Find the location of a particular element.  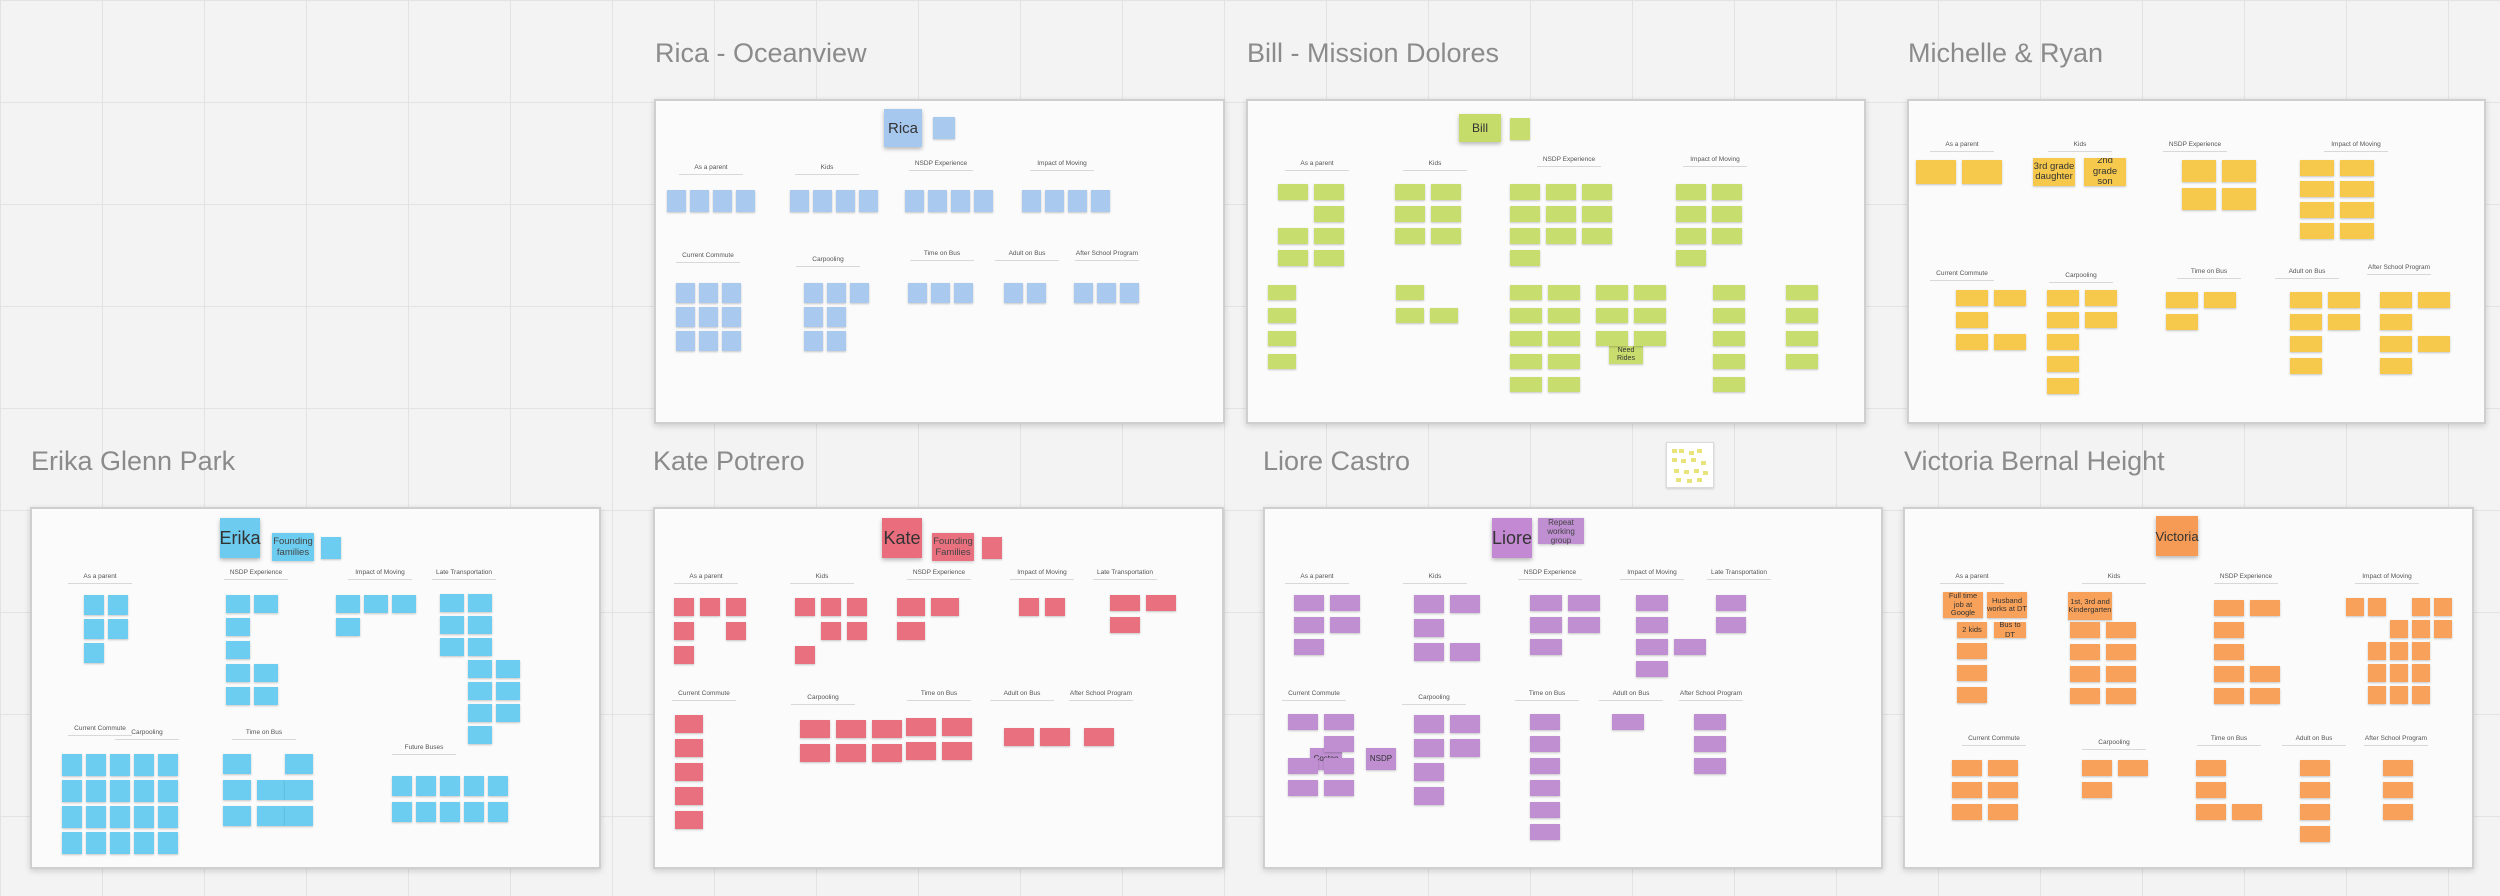

frame-title-victoria: Victoria Bernal Height is located at coordinates (2034, 461).